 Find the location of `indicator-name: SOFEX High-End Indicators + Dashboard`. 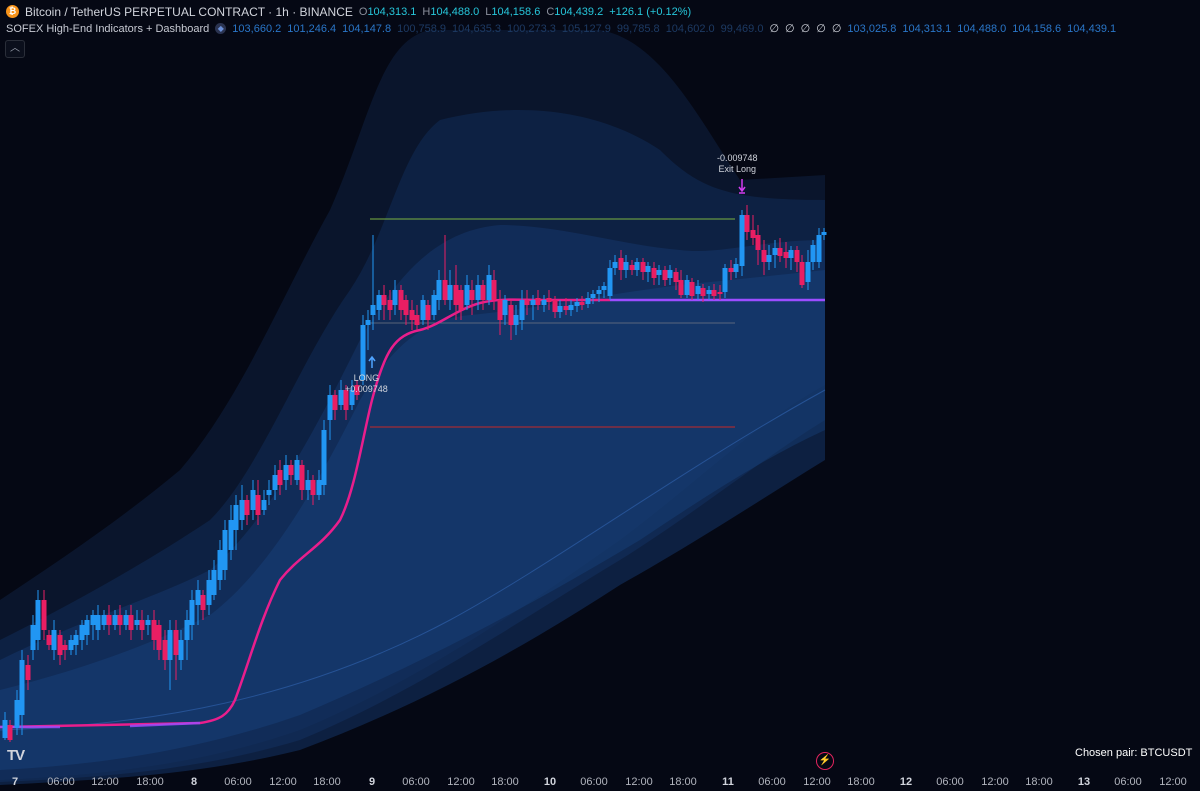

indicator-name: SOFEX High-End Indicators + Dashboard is located at coordinates (108, 28).